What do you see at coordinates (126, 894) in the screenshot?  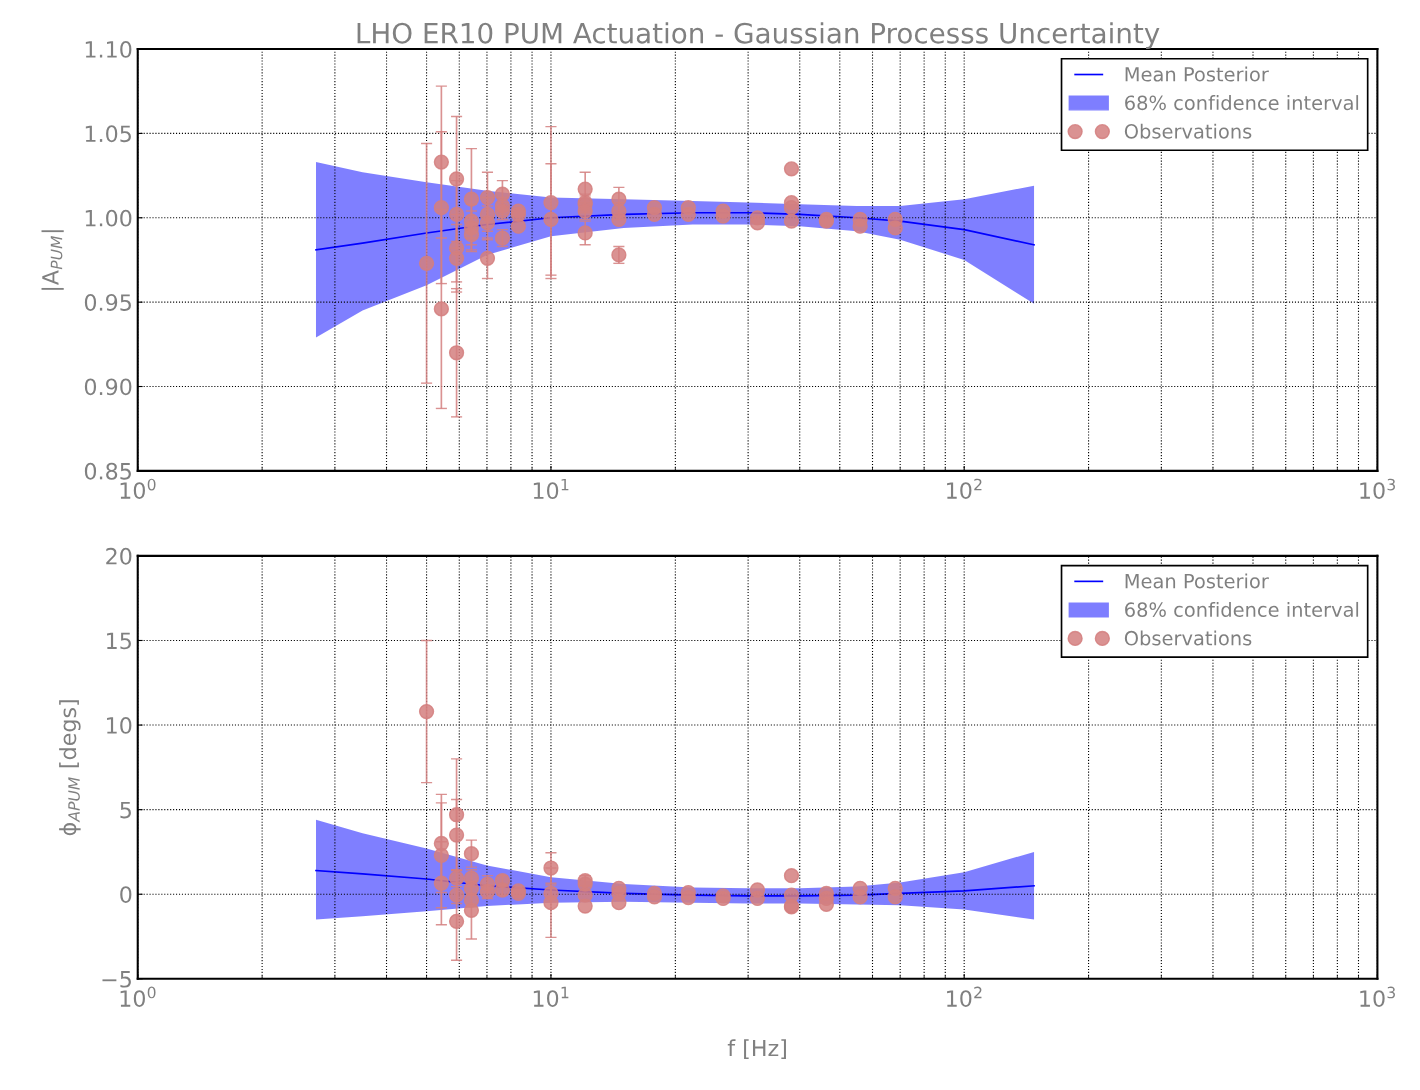 I see `y-tick-label: 0` at bounding box center [126, 894].